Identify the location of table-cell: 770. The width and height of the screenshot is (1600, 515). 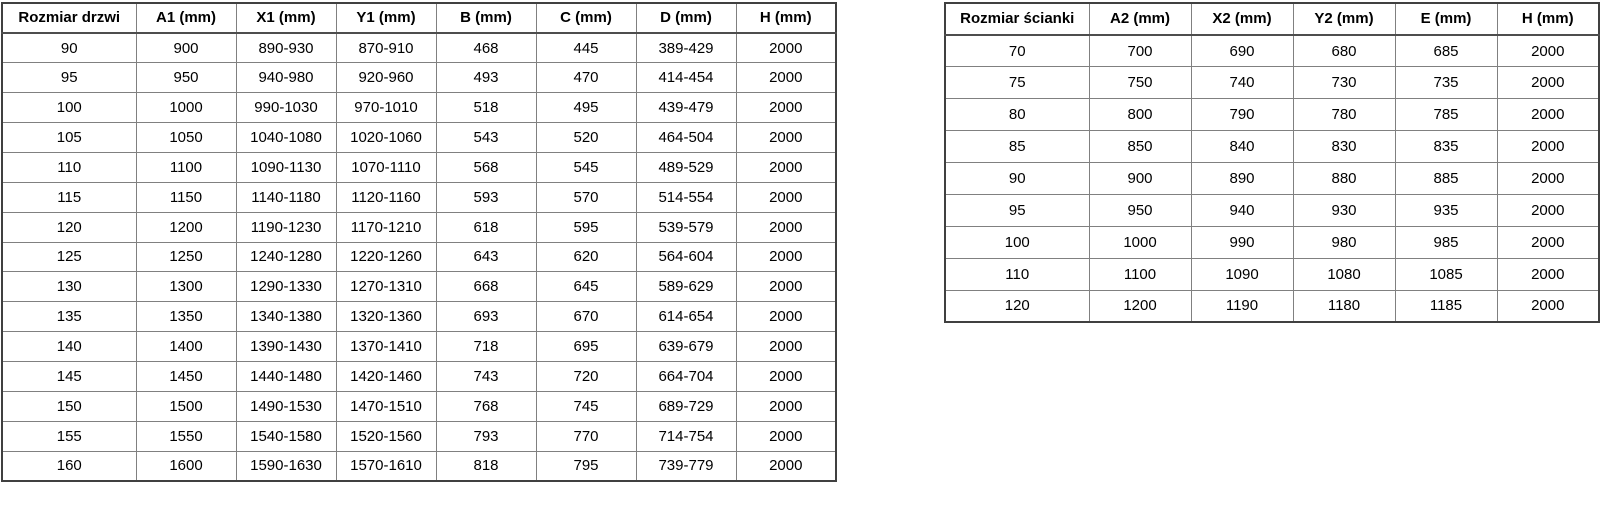
(586, 436).